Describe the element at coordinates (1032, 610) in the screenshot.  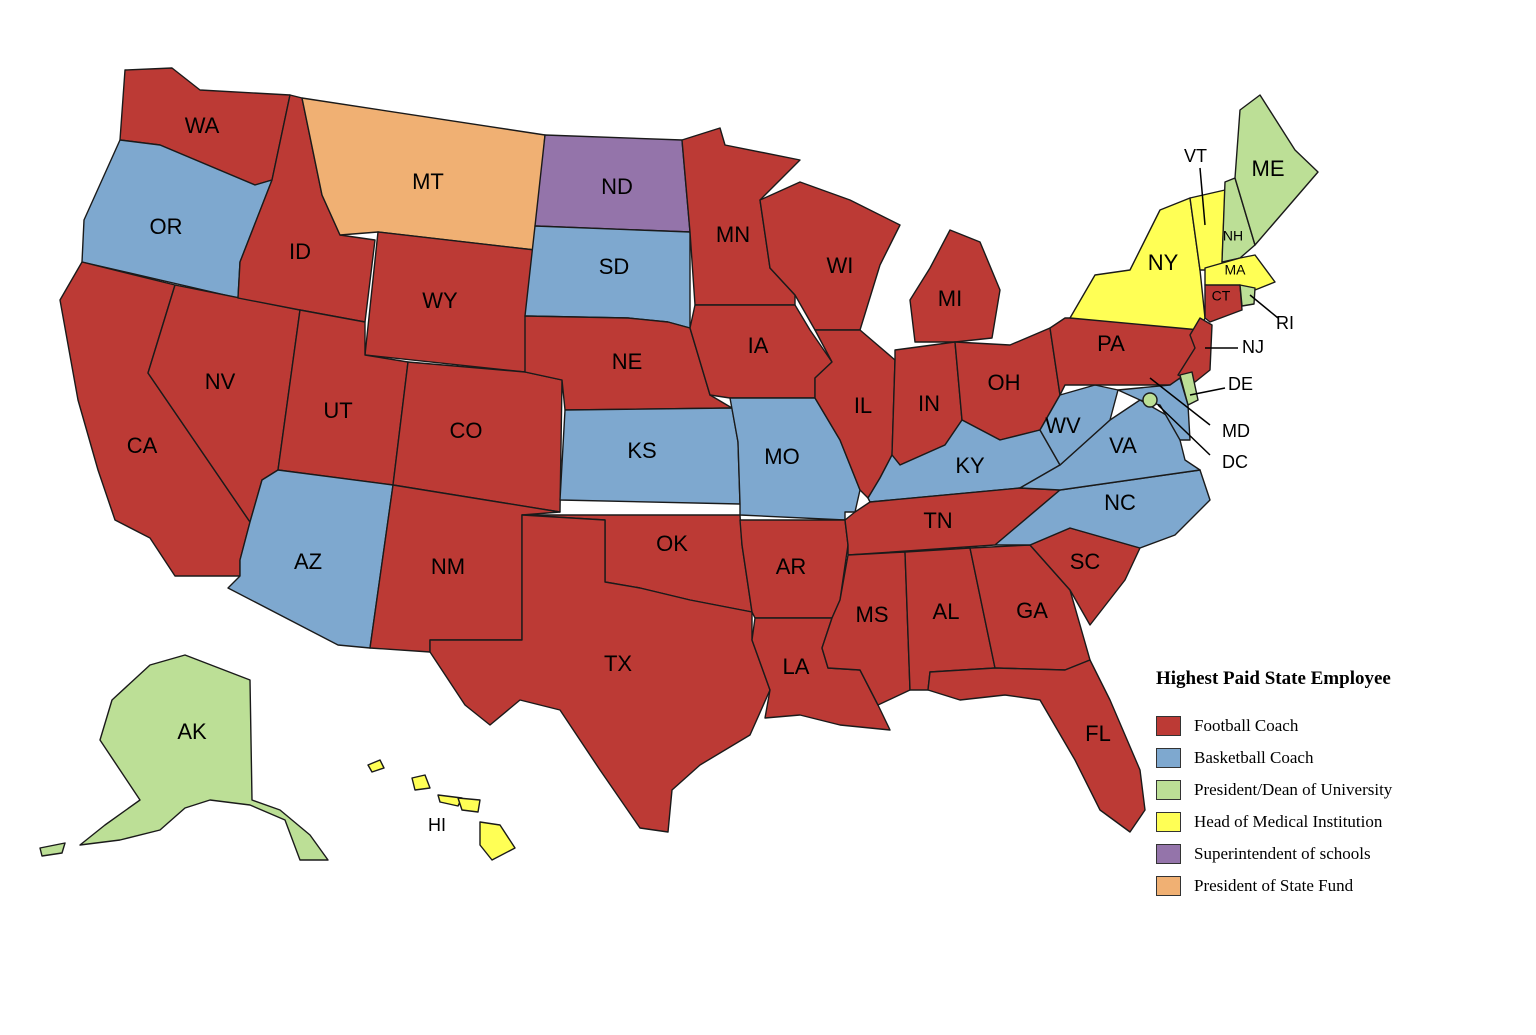
I see `label-ga: GA` at that location.